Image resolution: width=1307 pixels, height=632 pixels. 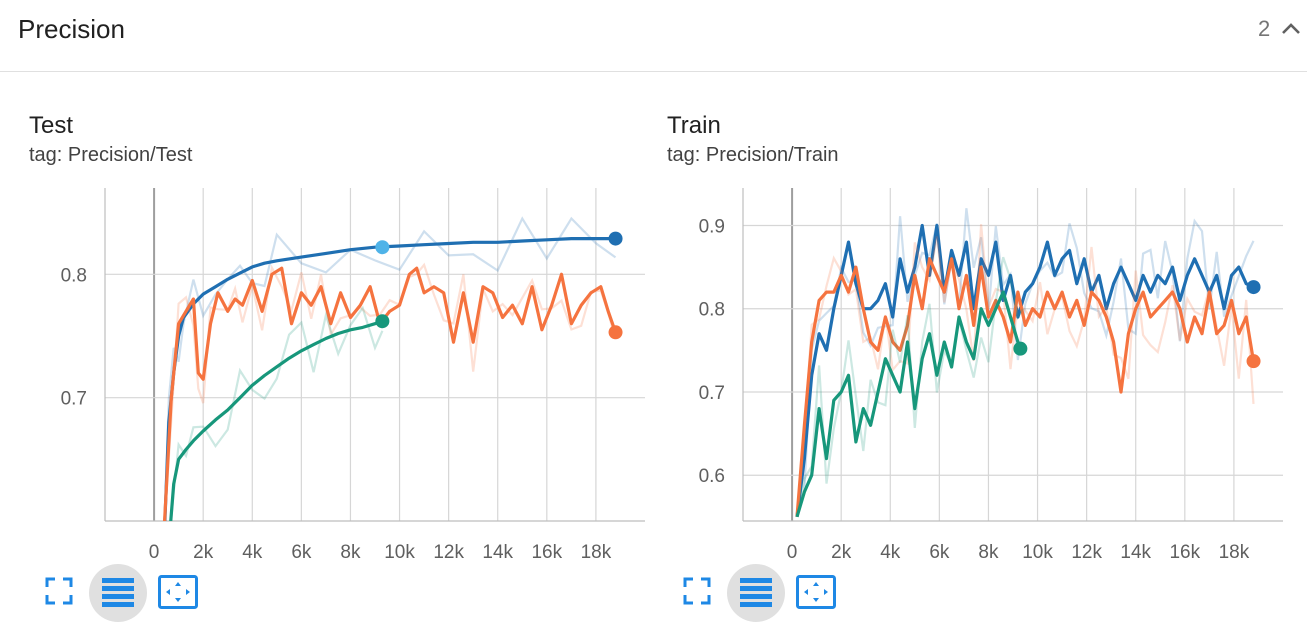 I want to click on y-tick-label: 0.9, so click(x=712, y=226).